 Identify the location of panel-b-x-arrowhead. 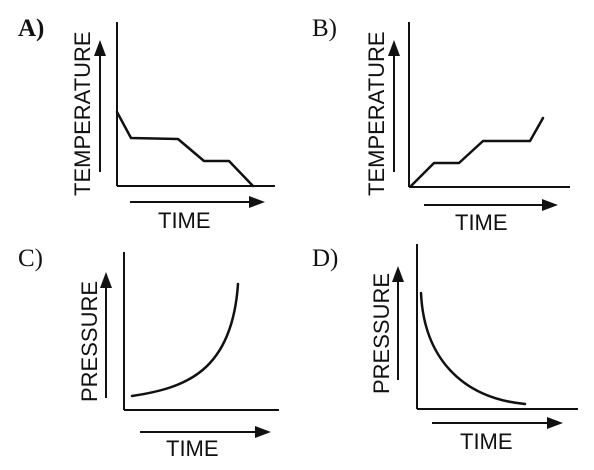
(550, 205).